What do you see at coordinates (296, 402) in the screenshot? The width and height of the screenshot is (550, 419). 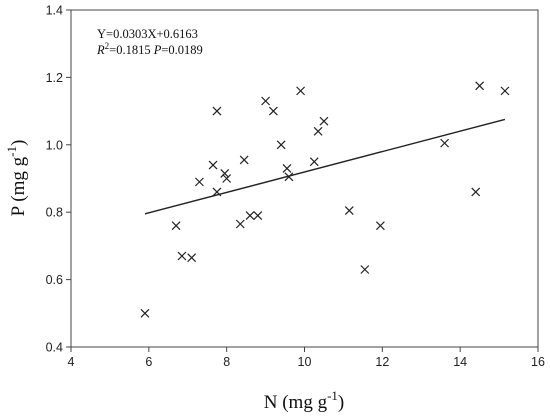 I see `x-axis-title-main: N (mg g` at bounding box center [296, 402].